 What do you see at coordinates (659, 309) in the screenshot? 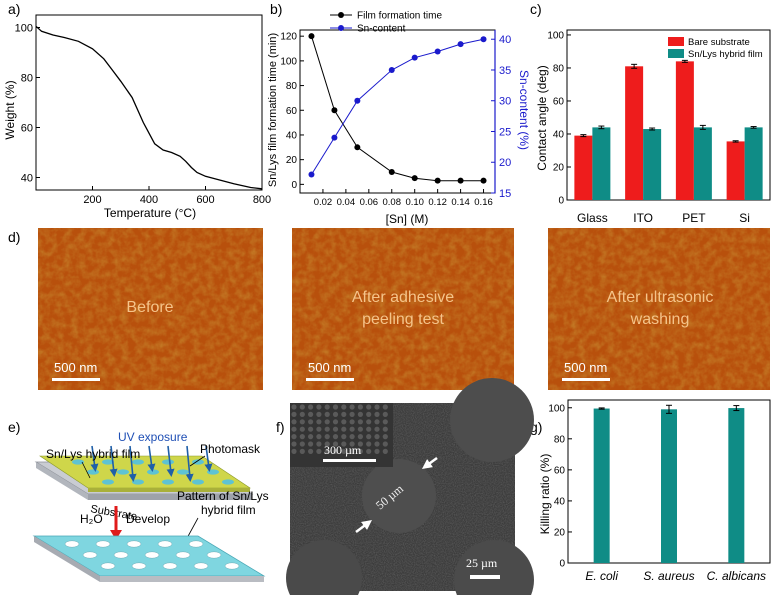
I see `afm-image-3: After ultrasonic washing 500 nm` at bounding box center [659, 309].